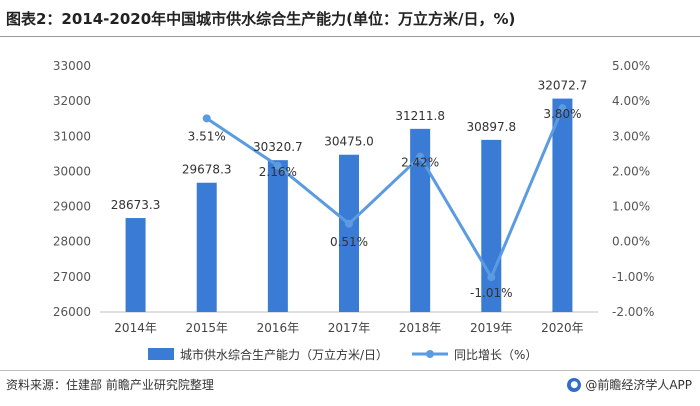  I want to click on y-right-tick-label: 5.00%, so click(631, 66).